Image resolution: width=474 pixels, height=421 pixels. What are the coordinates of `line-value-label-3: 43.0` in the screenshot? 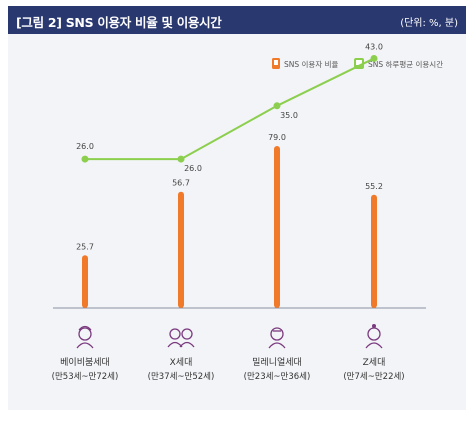 It's located at (374, 46).